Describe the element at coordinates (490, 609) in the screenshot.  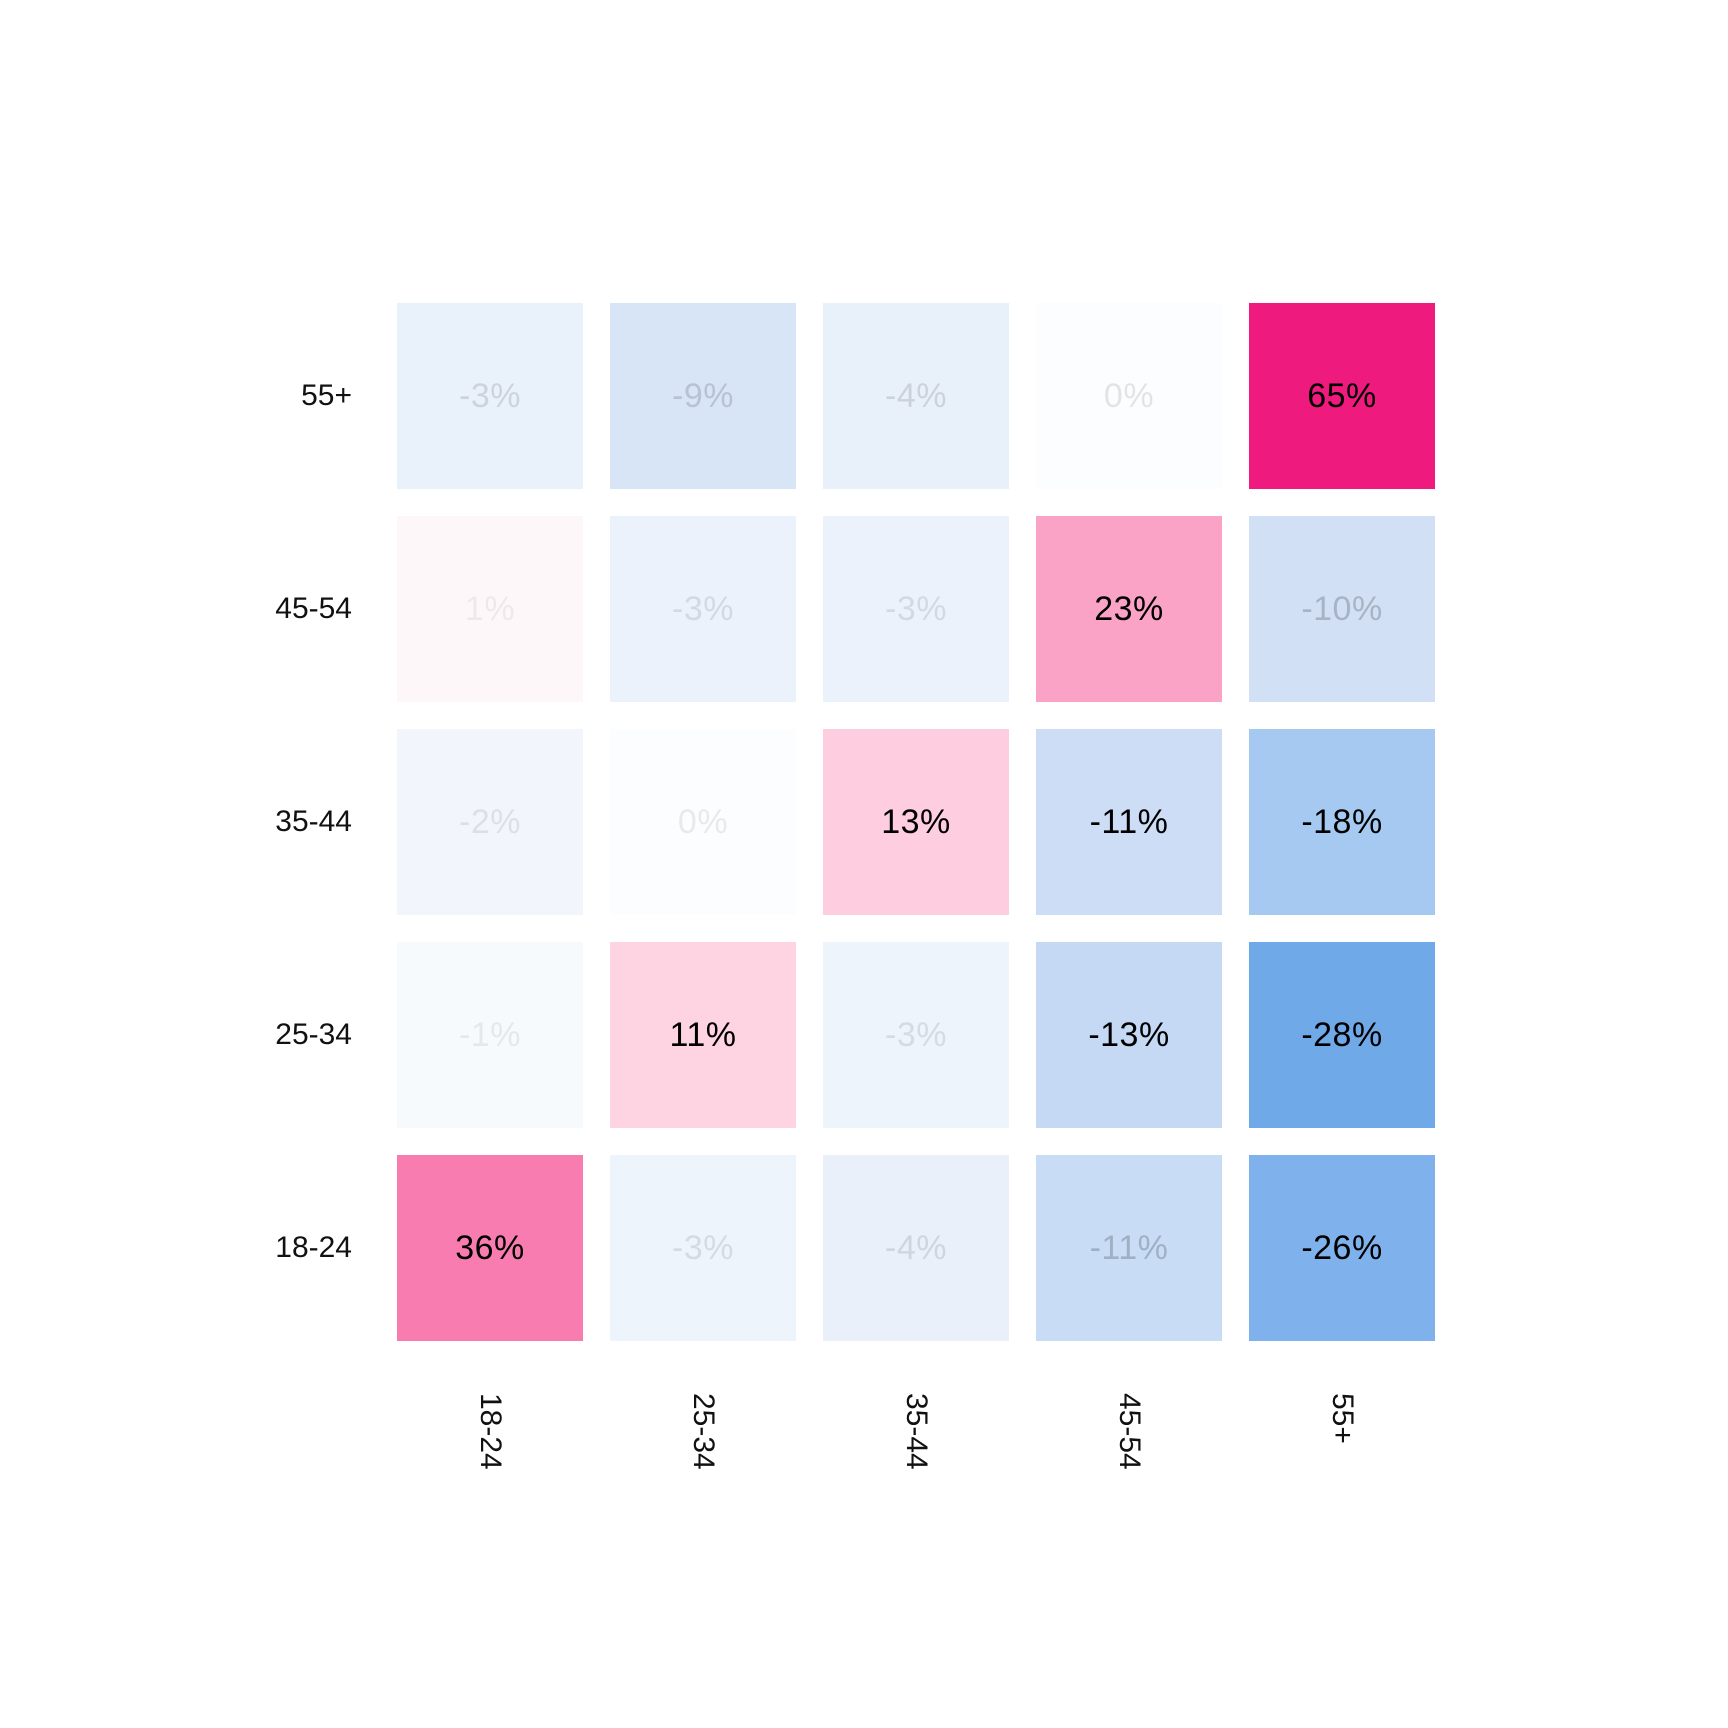
I see `heatmap-cell: 1%` at that location.